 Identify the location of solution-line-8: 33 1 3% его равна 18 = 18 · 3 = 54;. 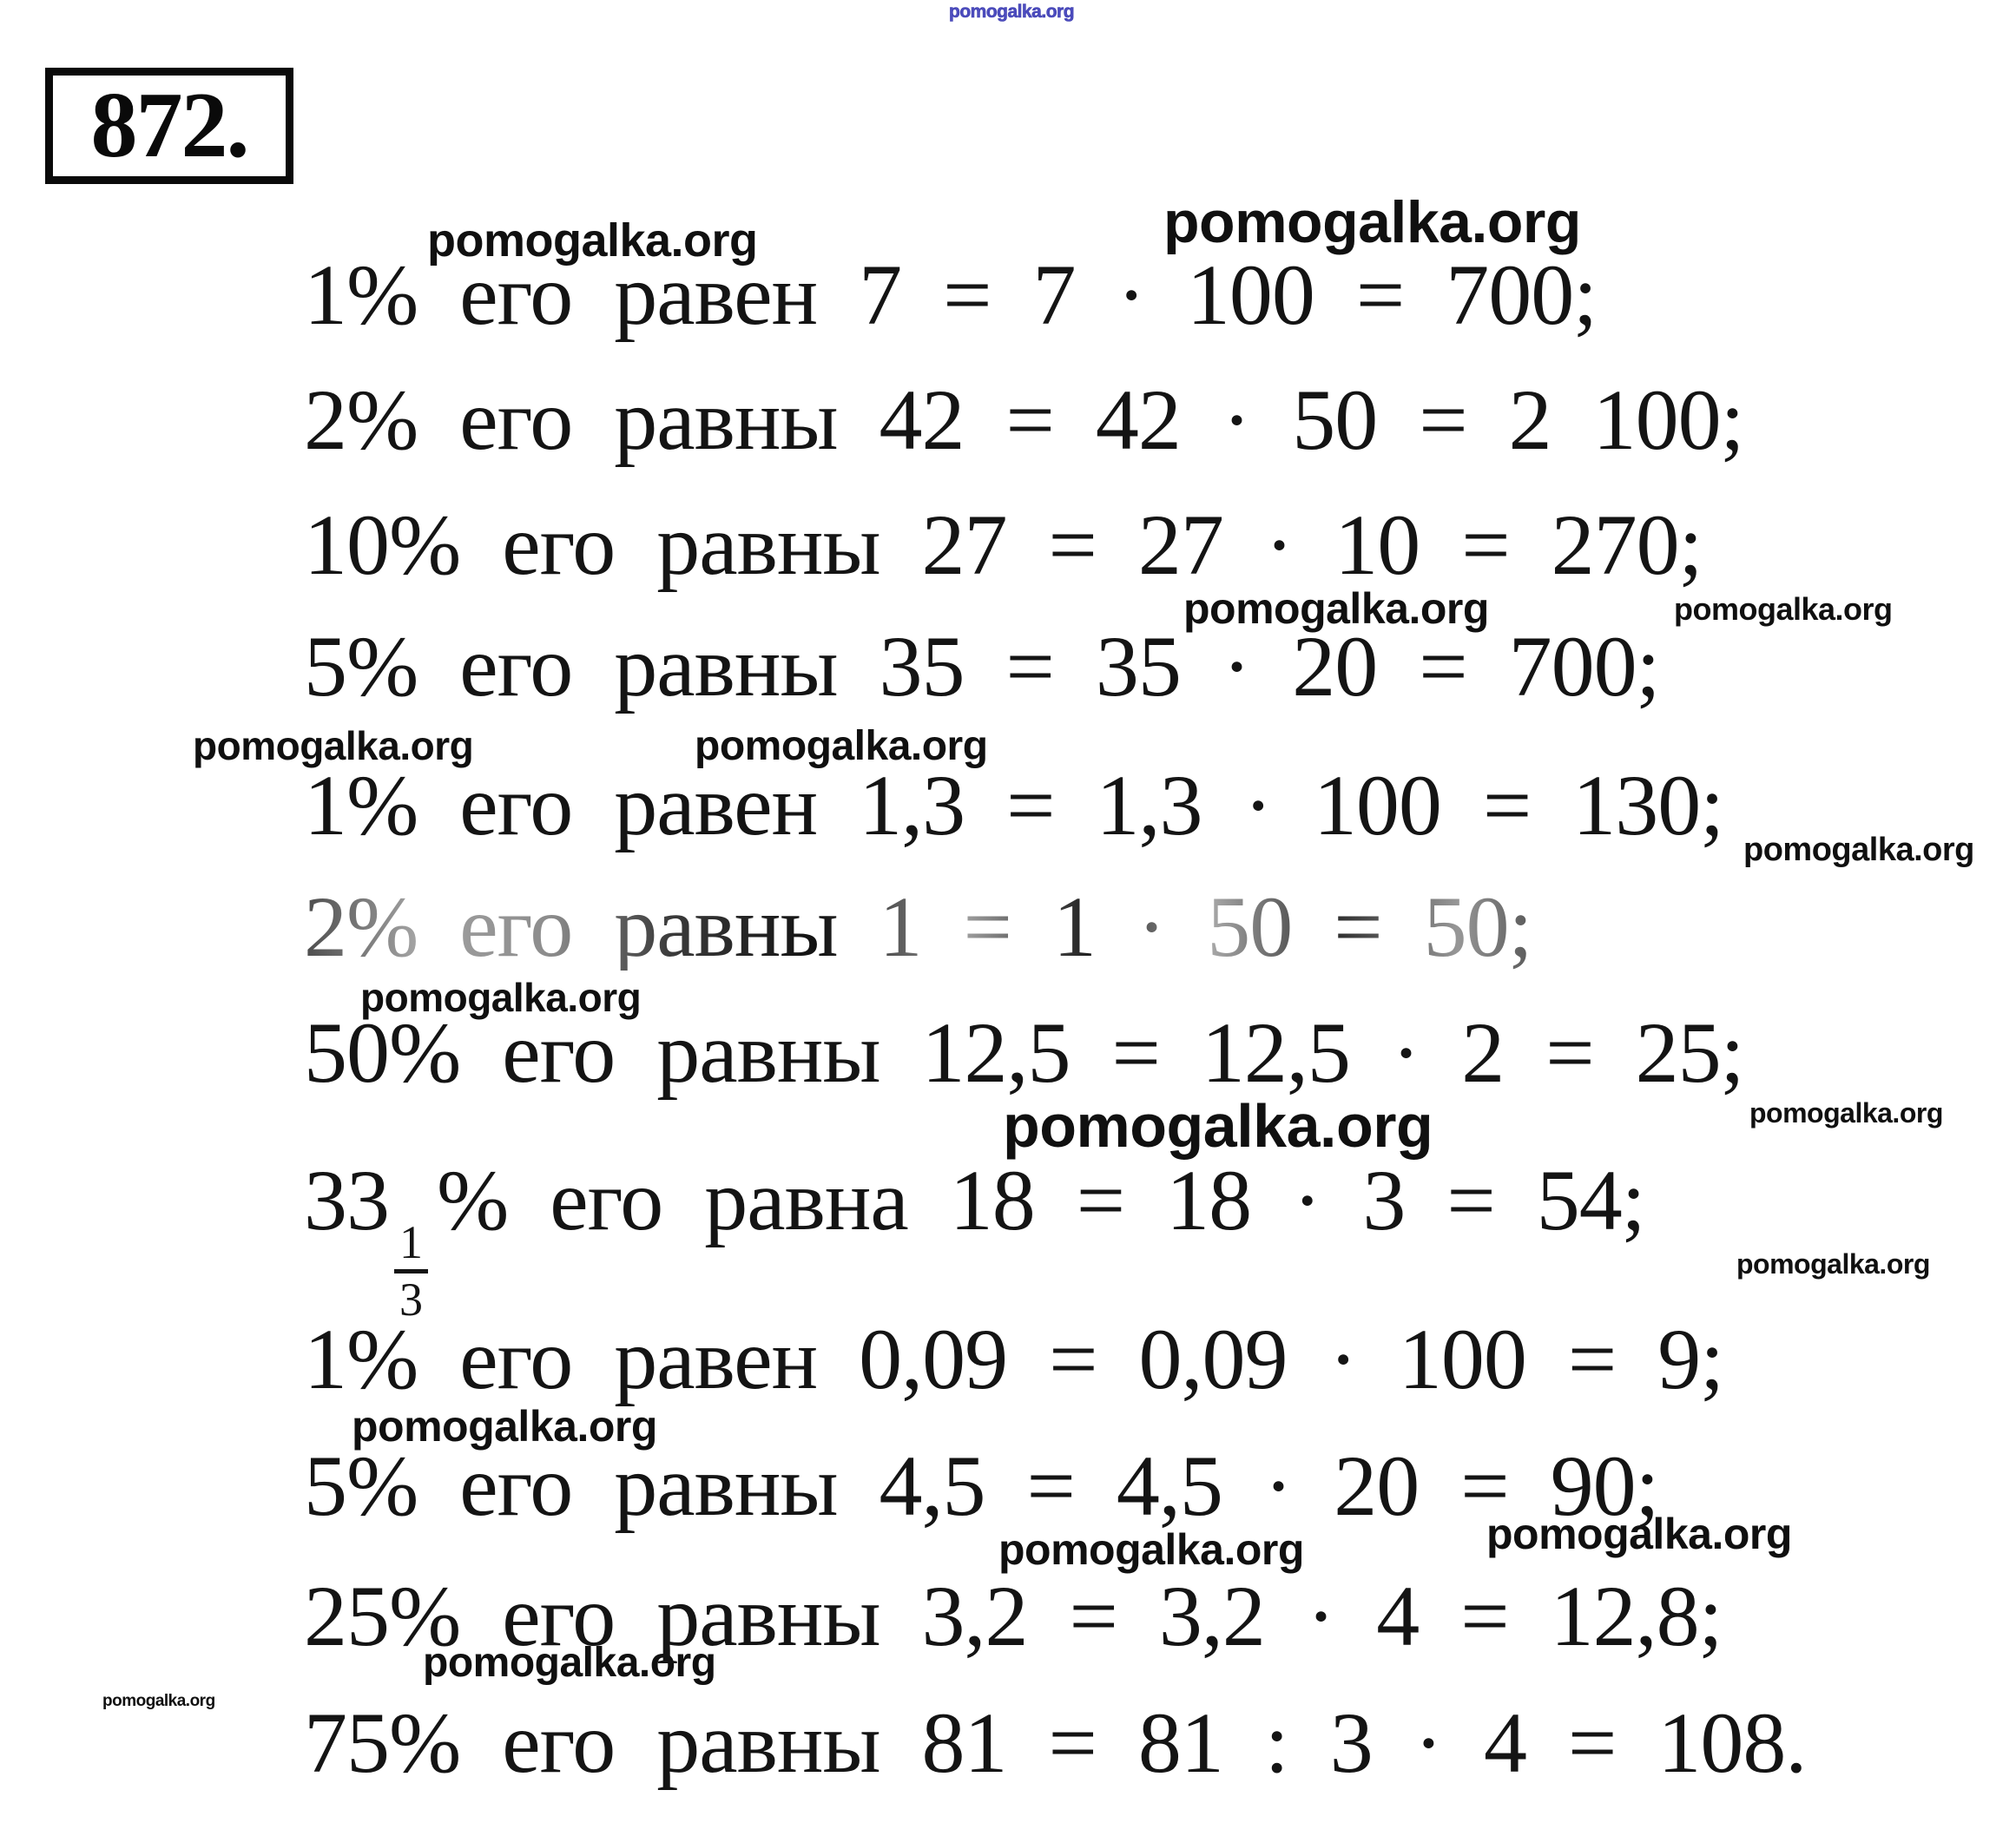
(975, 1241).